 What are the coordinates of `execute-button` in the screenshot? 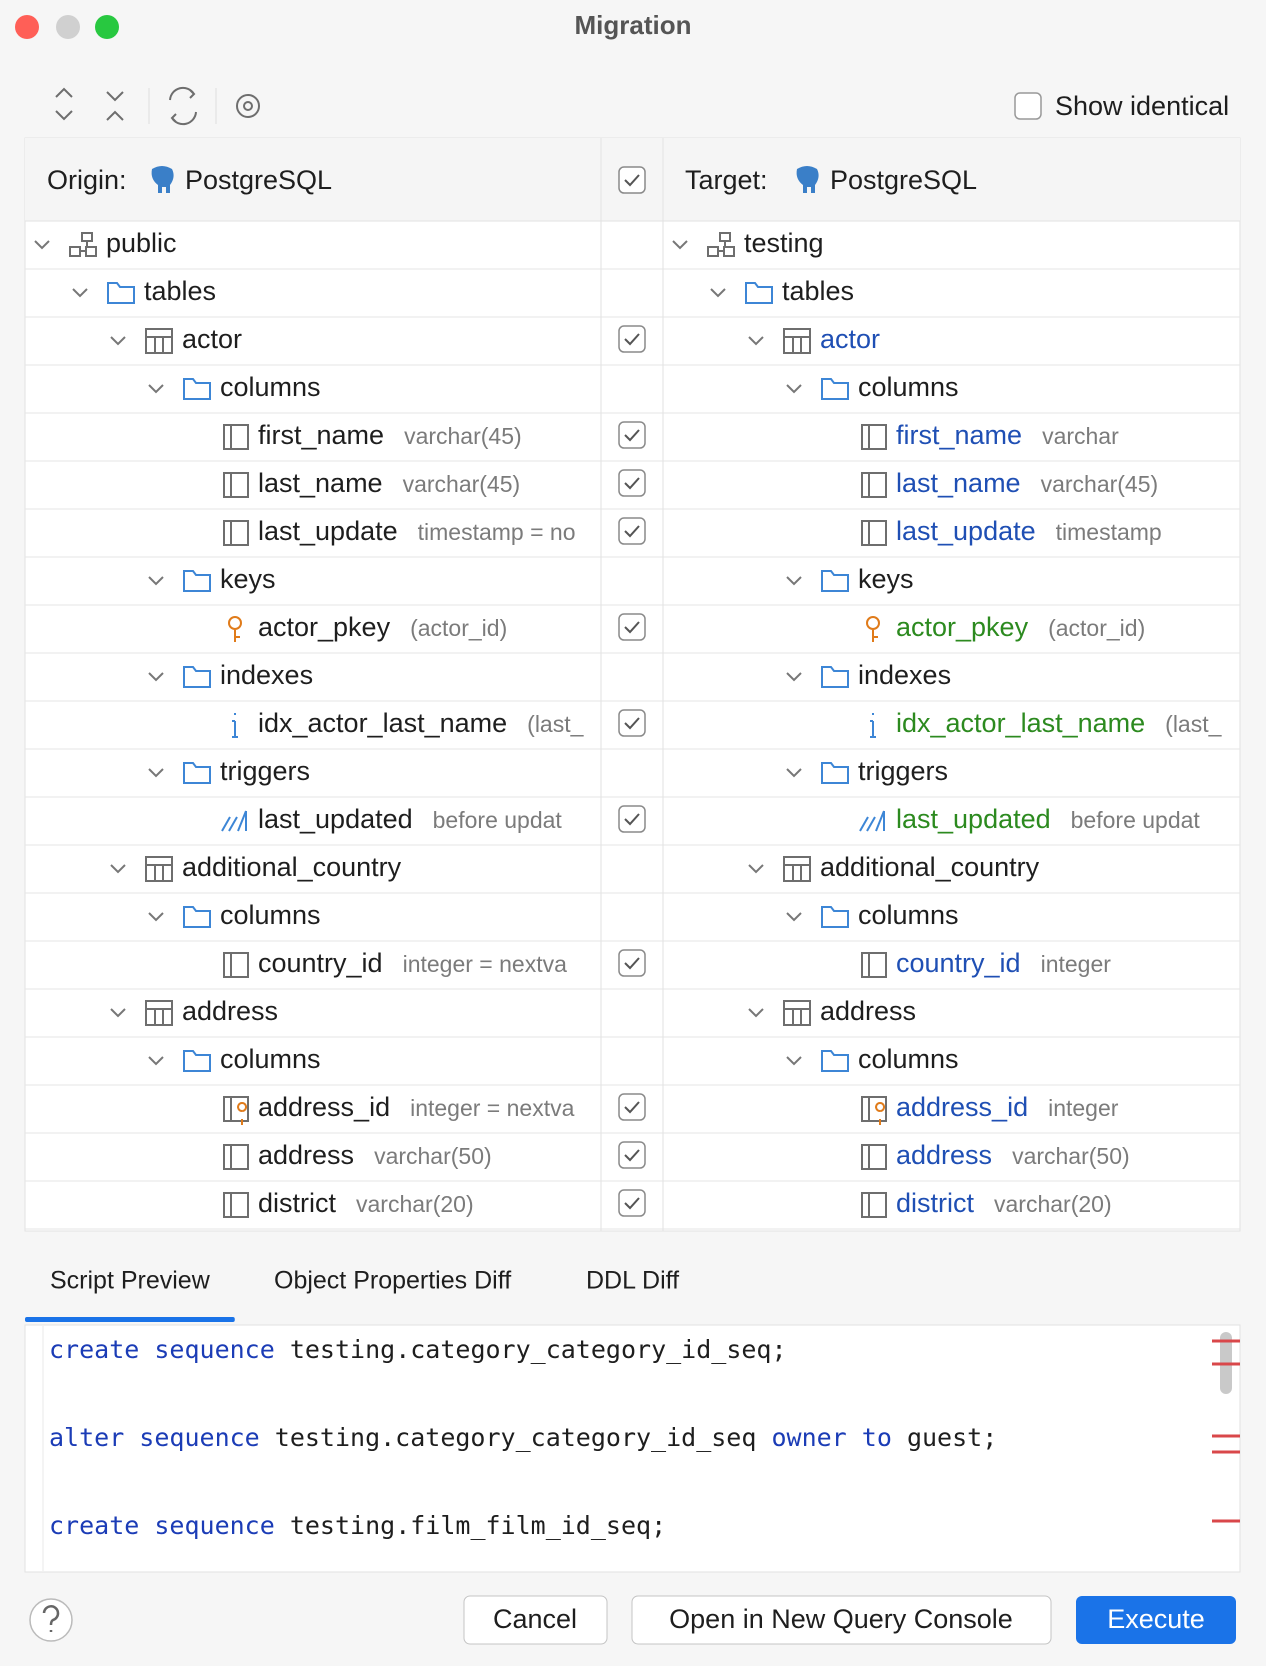 It's located at (1156, 1620).